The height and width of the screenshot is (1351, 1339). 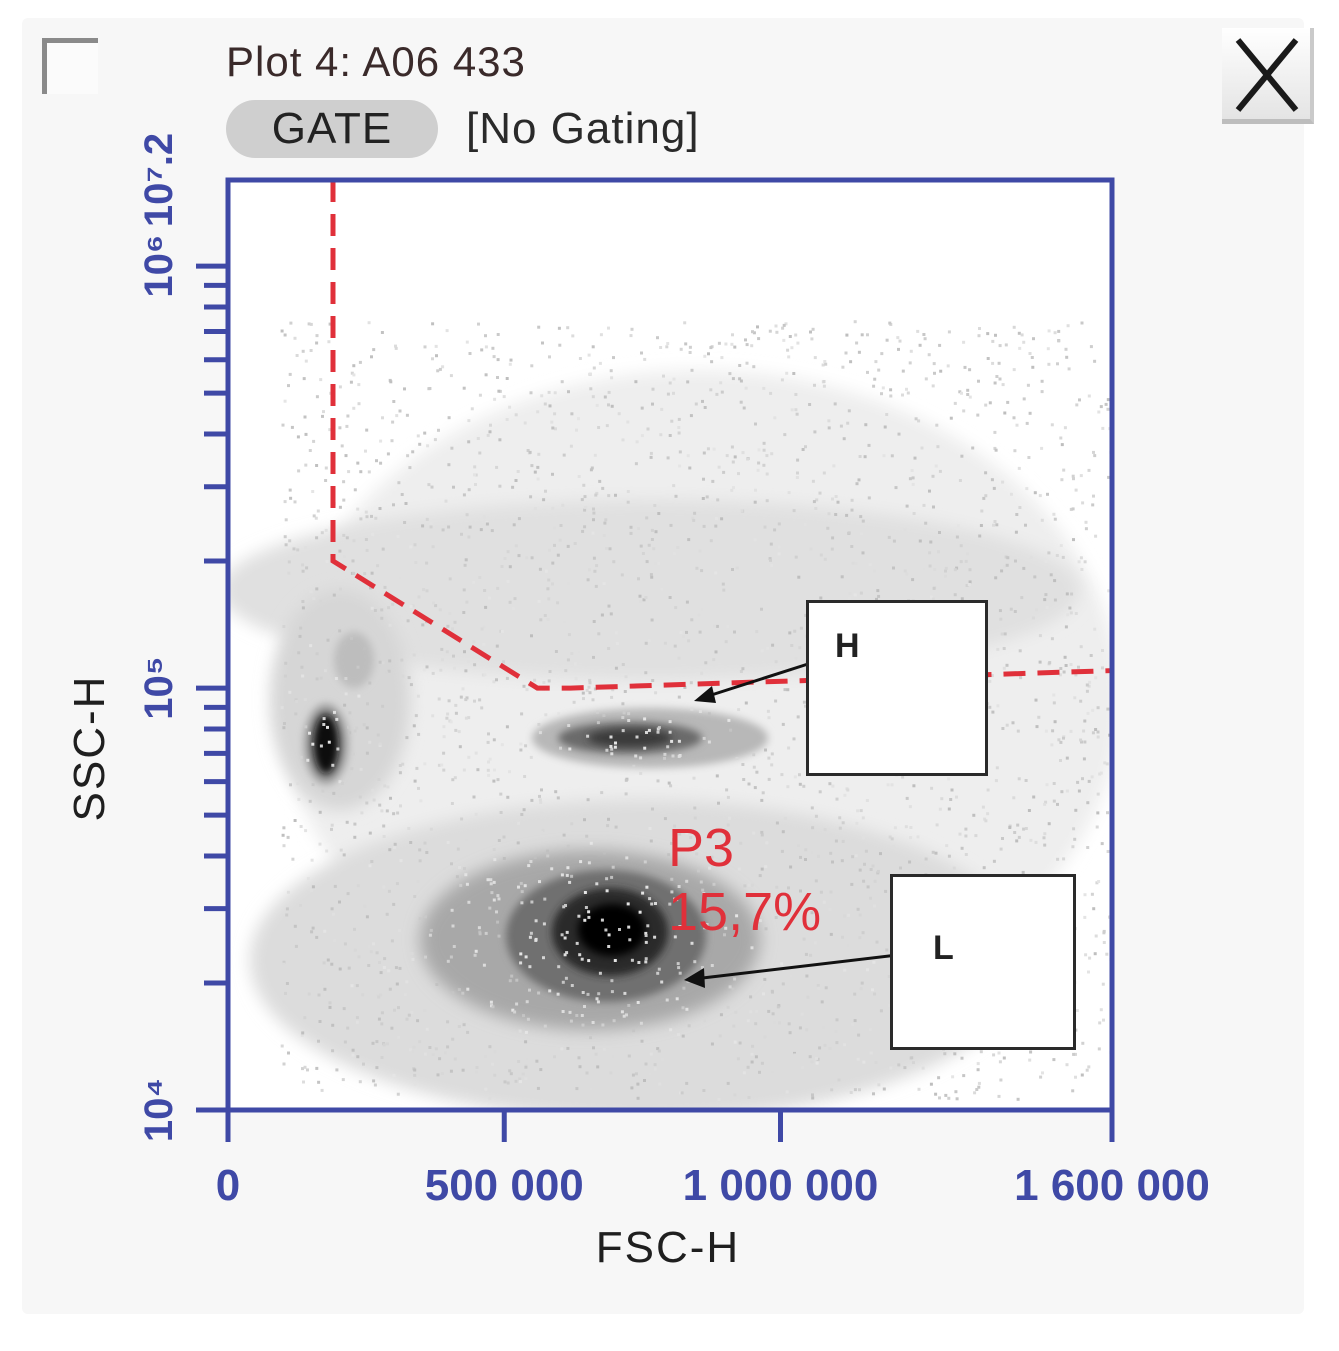 What do you see at coordinates (332, 129) in the screenshot?
I see `gate-button: GATE` at bounding box center [332, 129].